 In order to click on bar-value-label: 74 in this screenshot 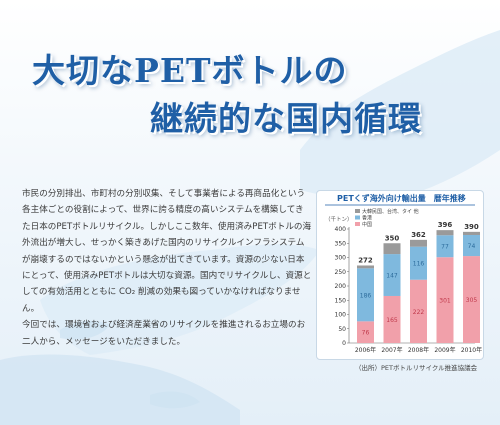, I will do `click(472, 246)`.